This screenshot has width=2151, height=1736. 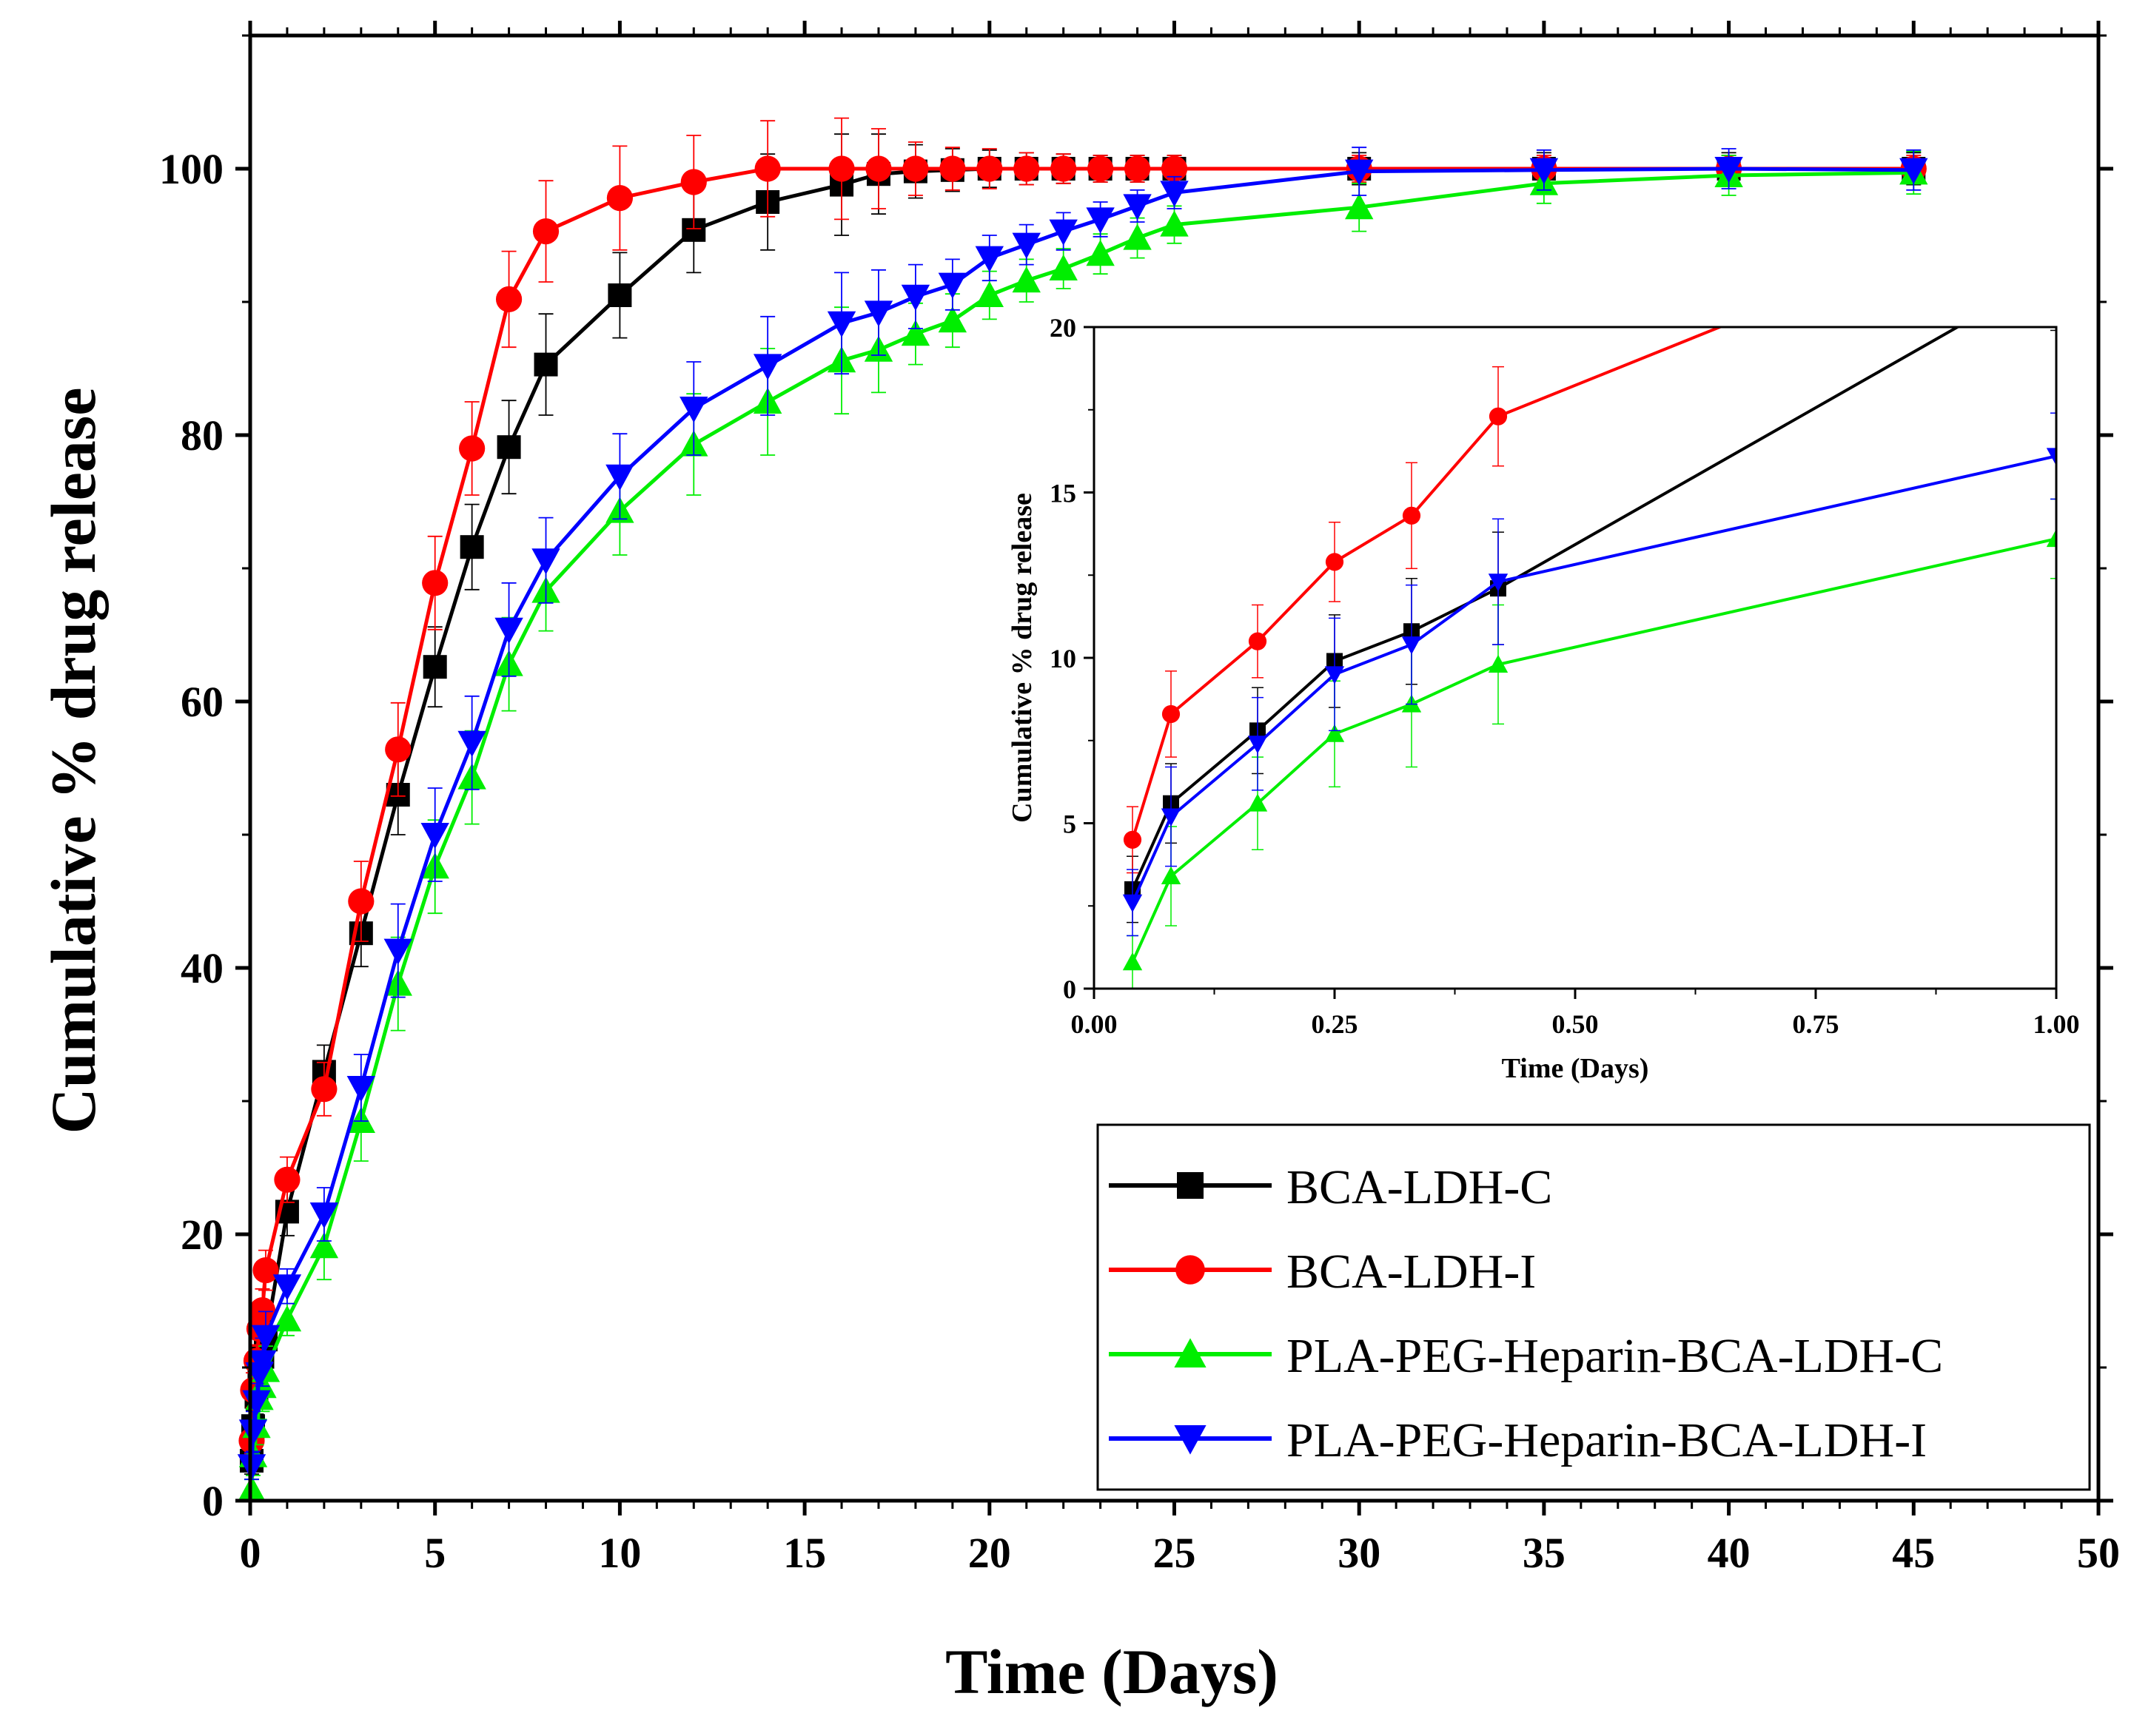 I want to click on inset-y-axis-title: Cumulative % drug release, so click(x=1023, y=658).